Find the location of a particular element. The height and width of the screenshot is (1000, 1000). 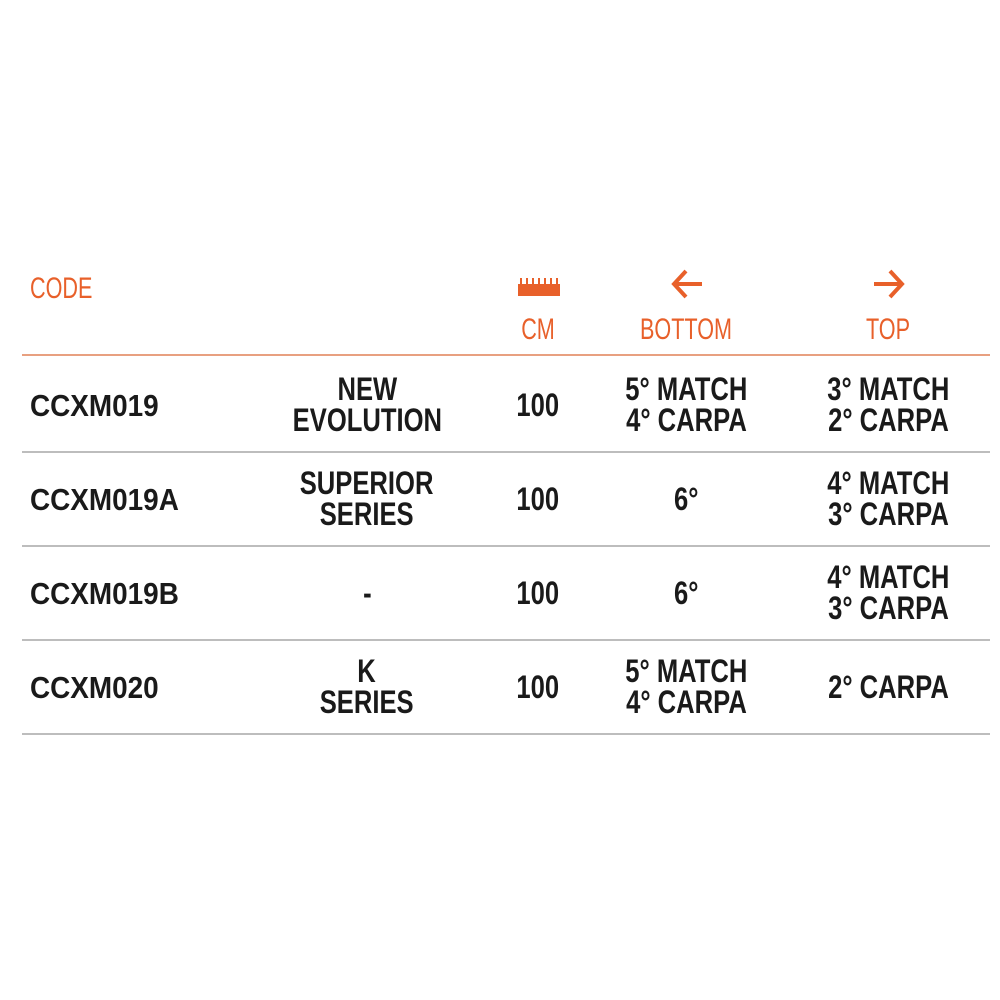

header-cm: CM is located at coordinates (538, 329).